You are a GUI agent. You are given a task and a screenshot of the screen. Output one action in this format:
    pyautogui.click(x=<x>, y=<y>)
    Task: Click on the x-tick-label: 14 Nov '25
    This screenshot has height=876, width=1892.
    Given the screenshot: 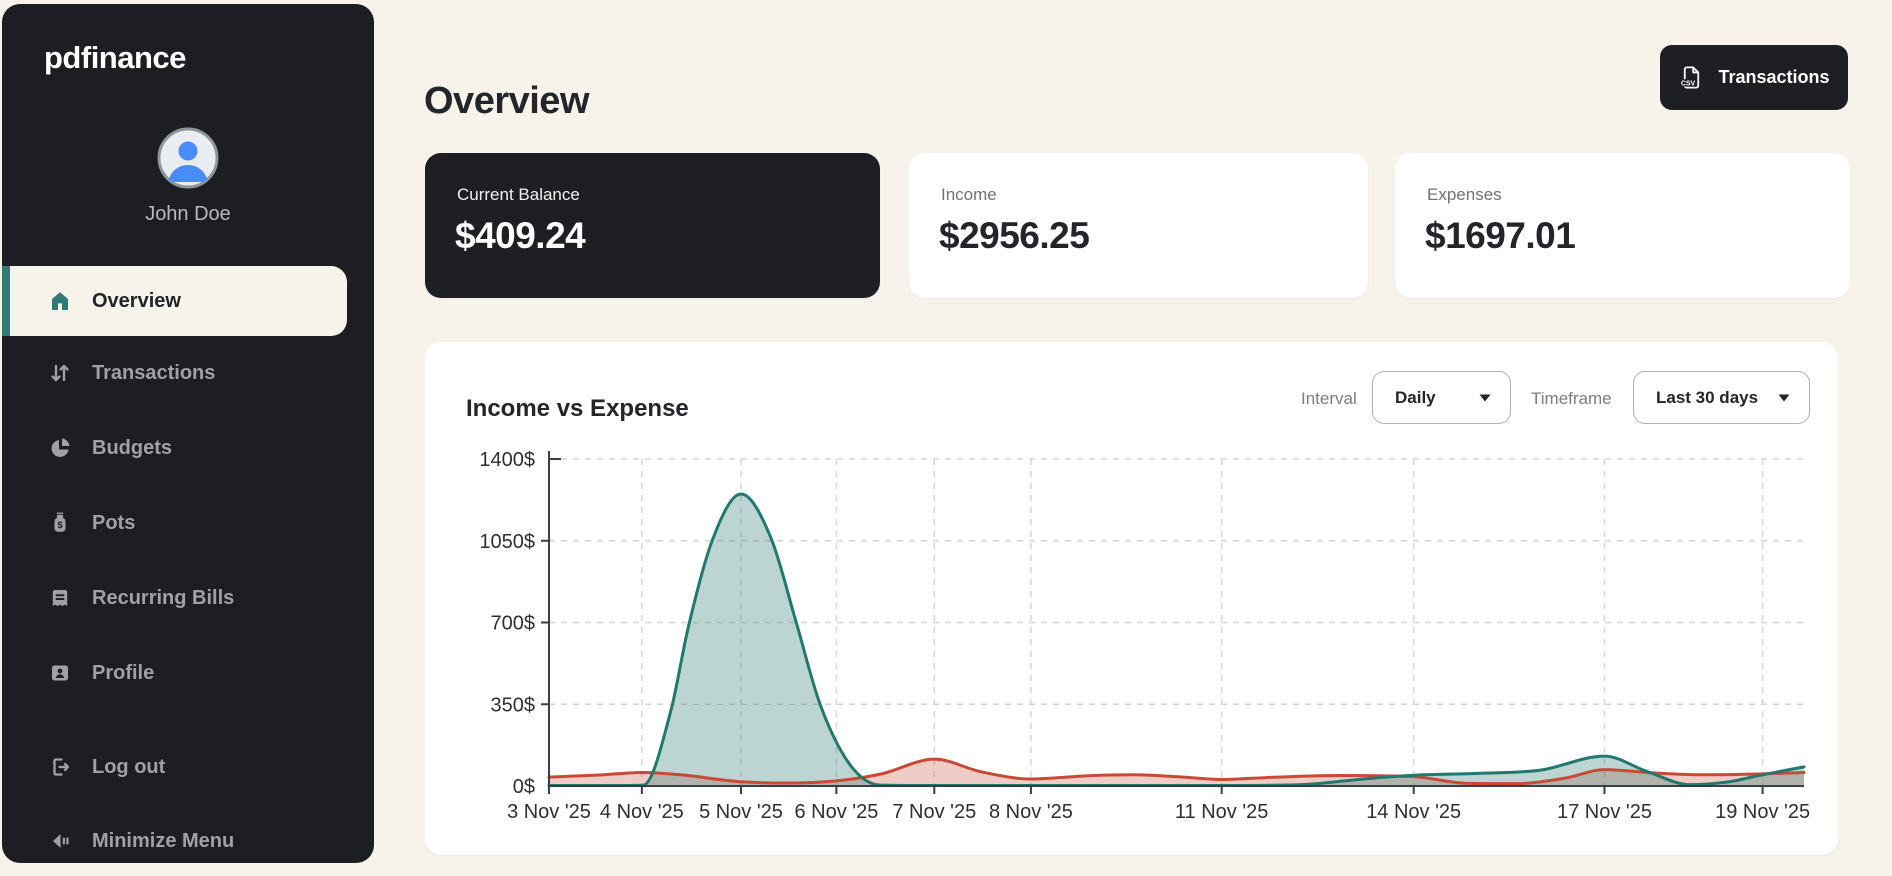 What is the action you would take?
    pyautogui.click(x=1413, y=812)
    